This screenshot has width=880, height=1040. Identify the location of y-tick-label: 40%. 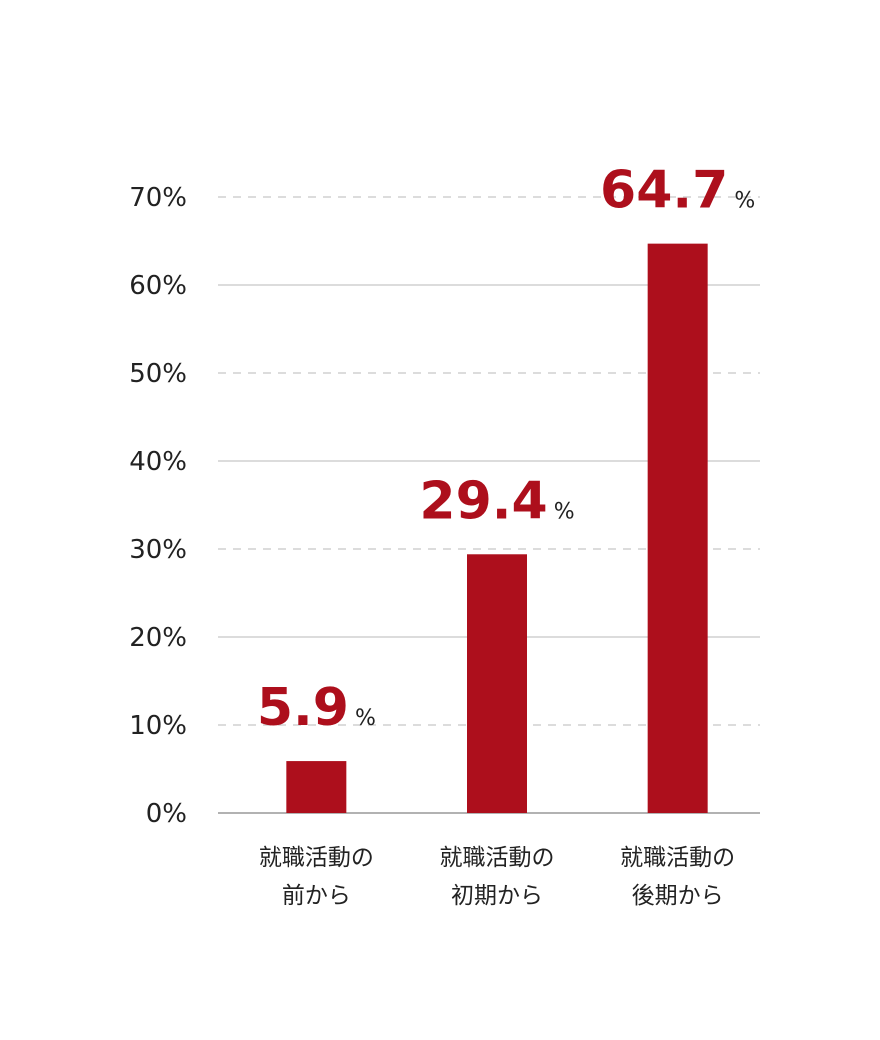
(158, 462).